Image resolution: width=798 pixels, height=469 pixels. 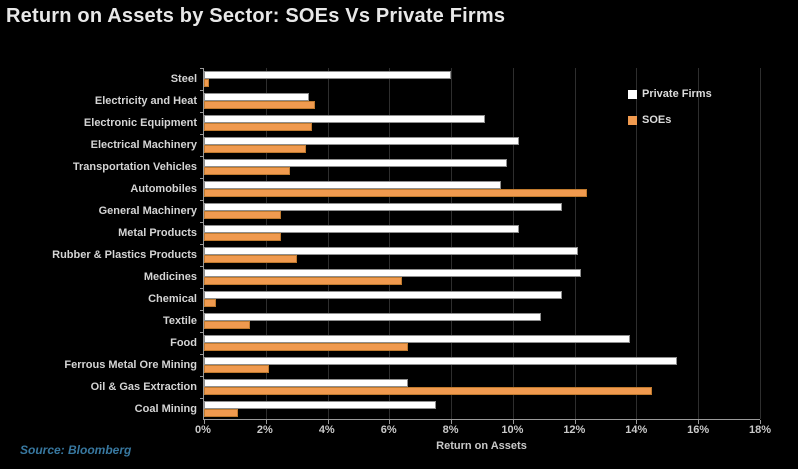 I want to click on x-tick-label: 16%, so click(x=698, y=430).